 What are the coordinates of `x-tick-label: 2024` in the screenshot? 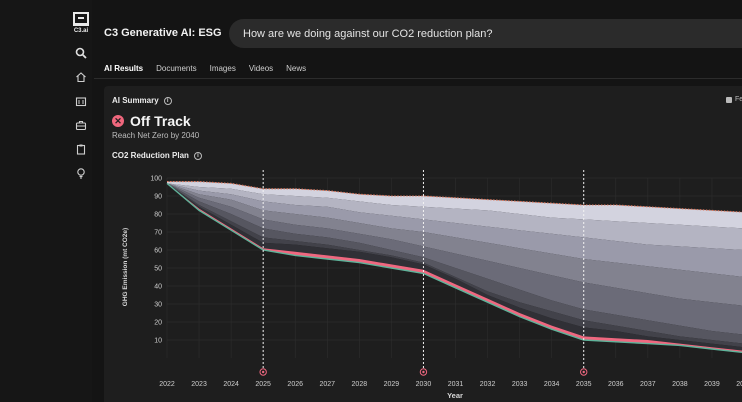 It's located at (231, 384).